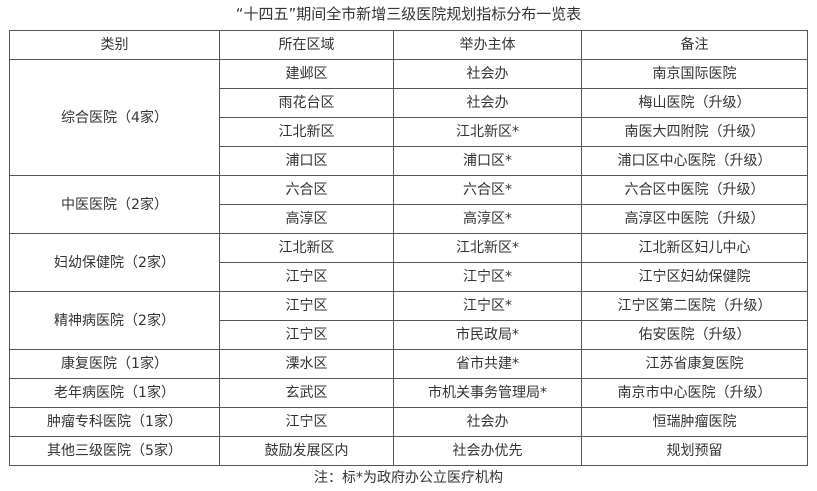 Image resolution: width=817 pixels, height=491 pixels. What do you see at coordinates (114, 45) in the screenshot?
I see `header-category: 类别` at bounding box center [114, 45].